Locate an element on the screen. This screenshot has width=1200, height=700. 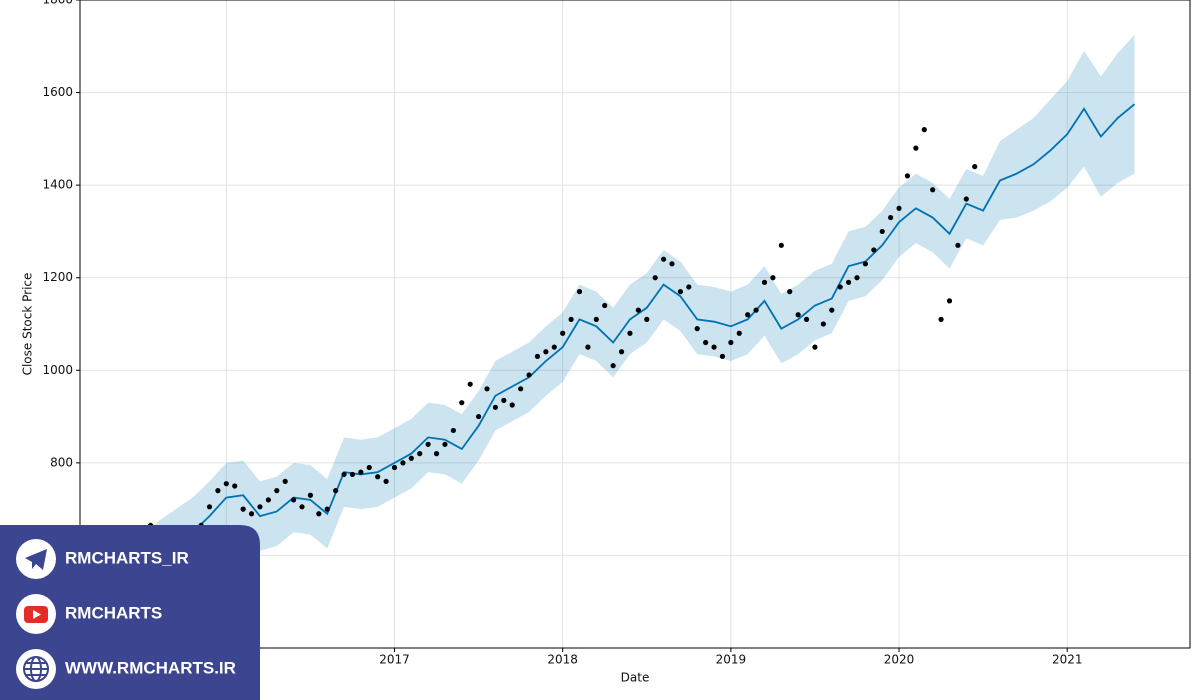
y-tick-label: 800 is located at coordinates (61, 462).